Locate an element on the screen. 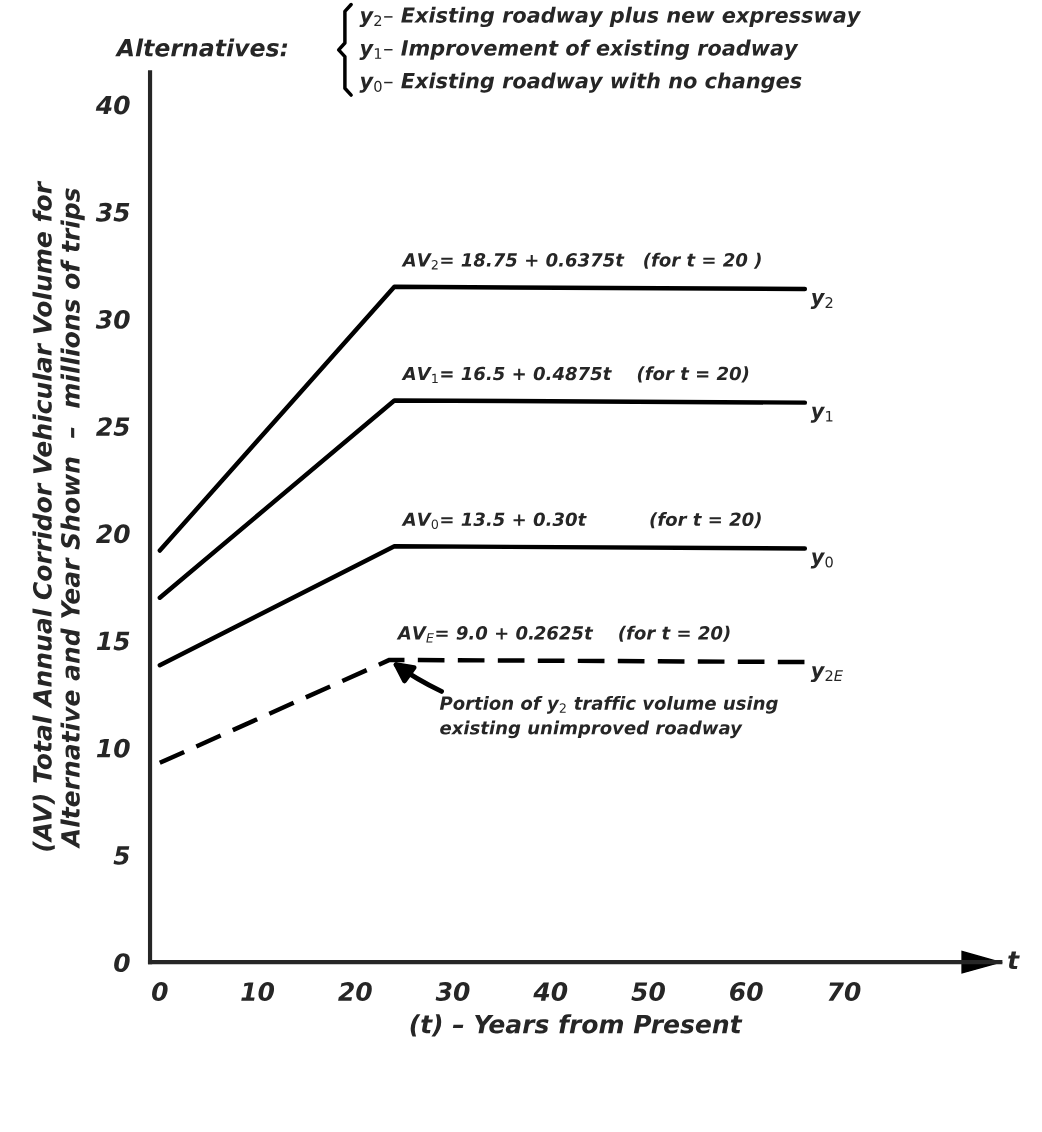  x-tick-label: 10 is located at coordinates (258, 991).